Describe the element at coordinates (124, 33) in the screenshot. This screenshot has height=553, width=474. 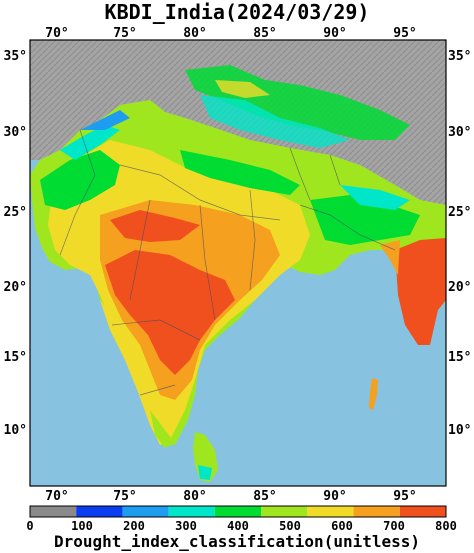
I see `lon-tick-top-1: 75°` at that location.